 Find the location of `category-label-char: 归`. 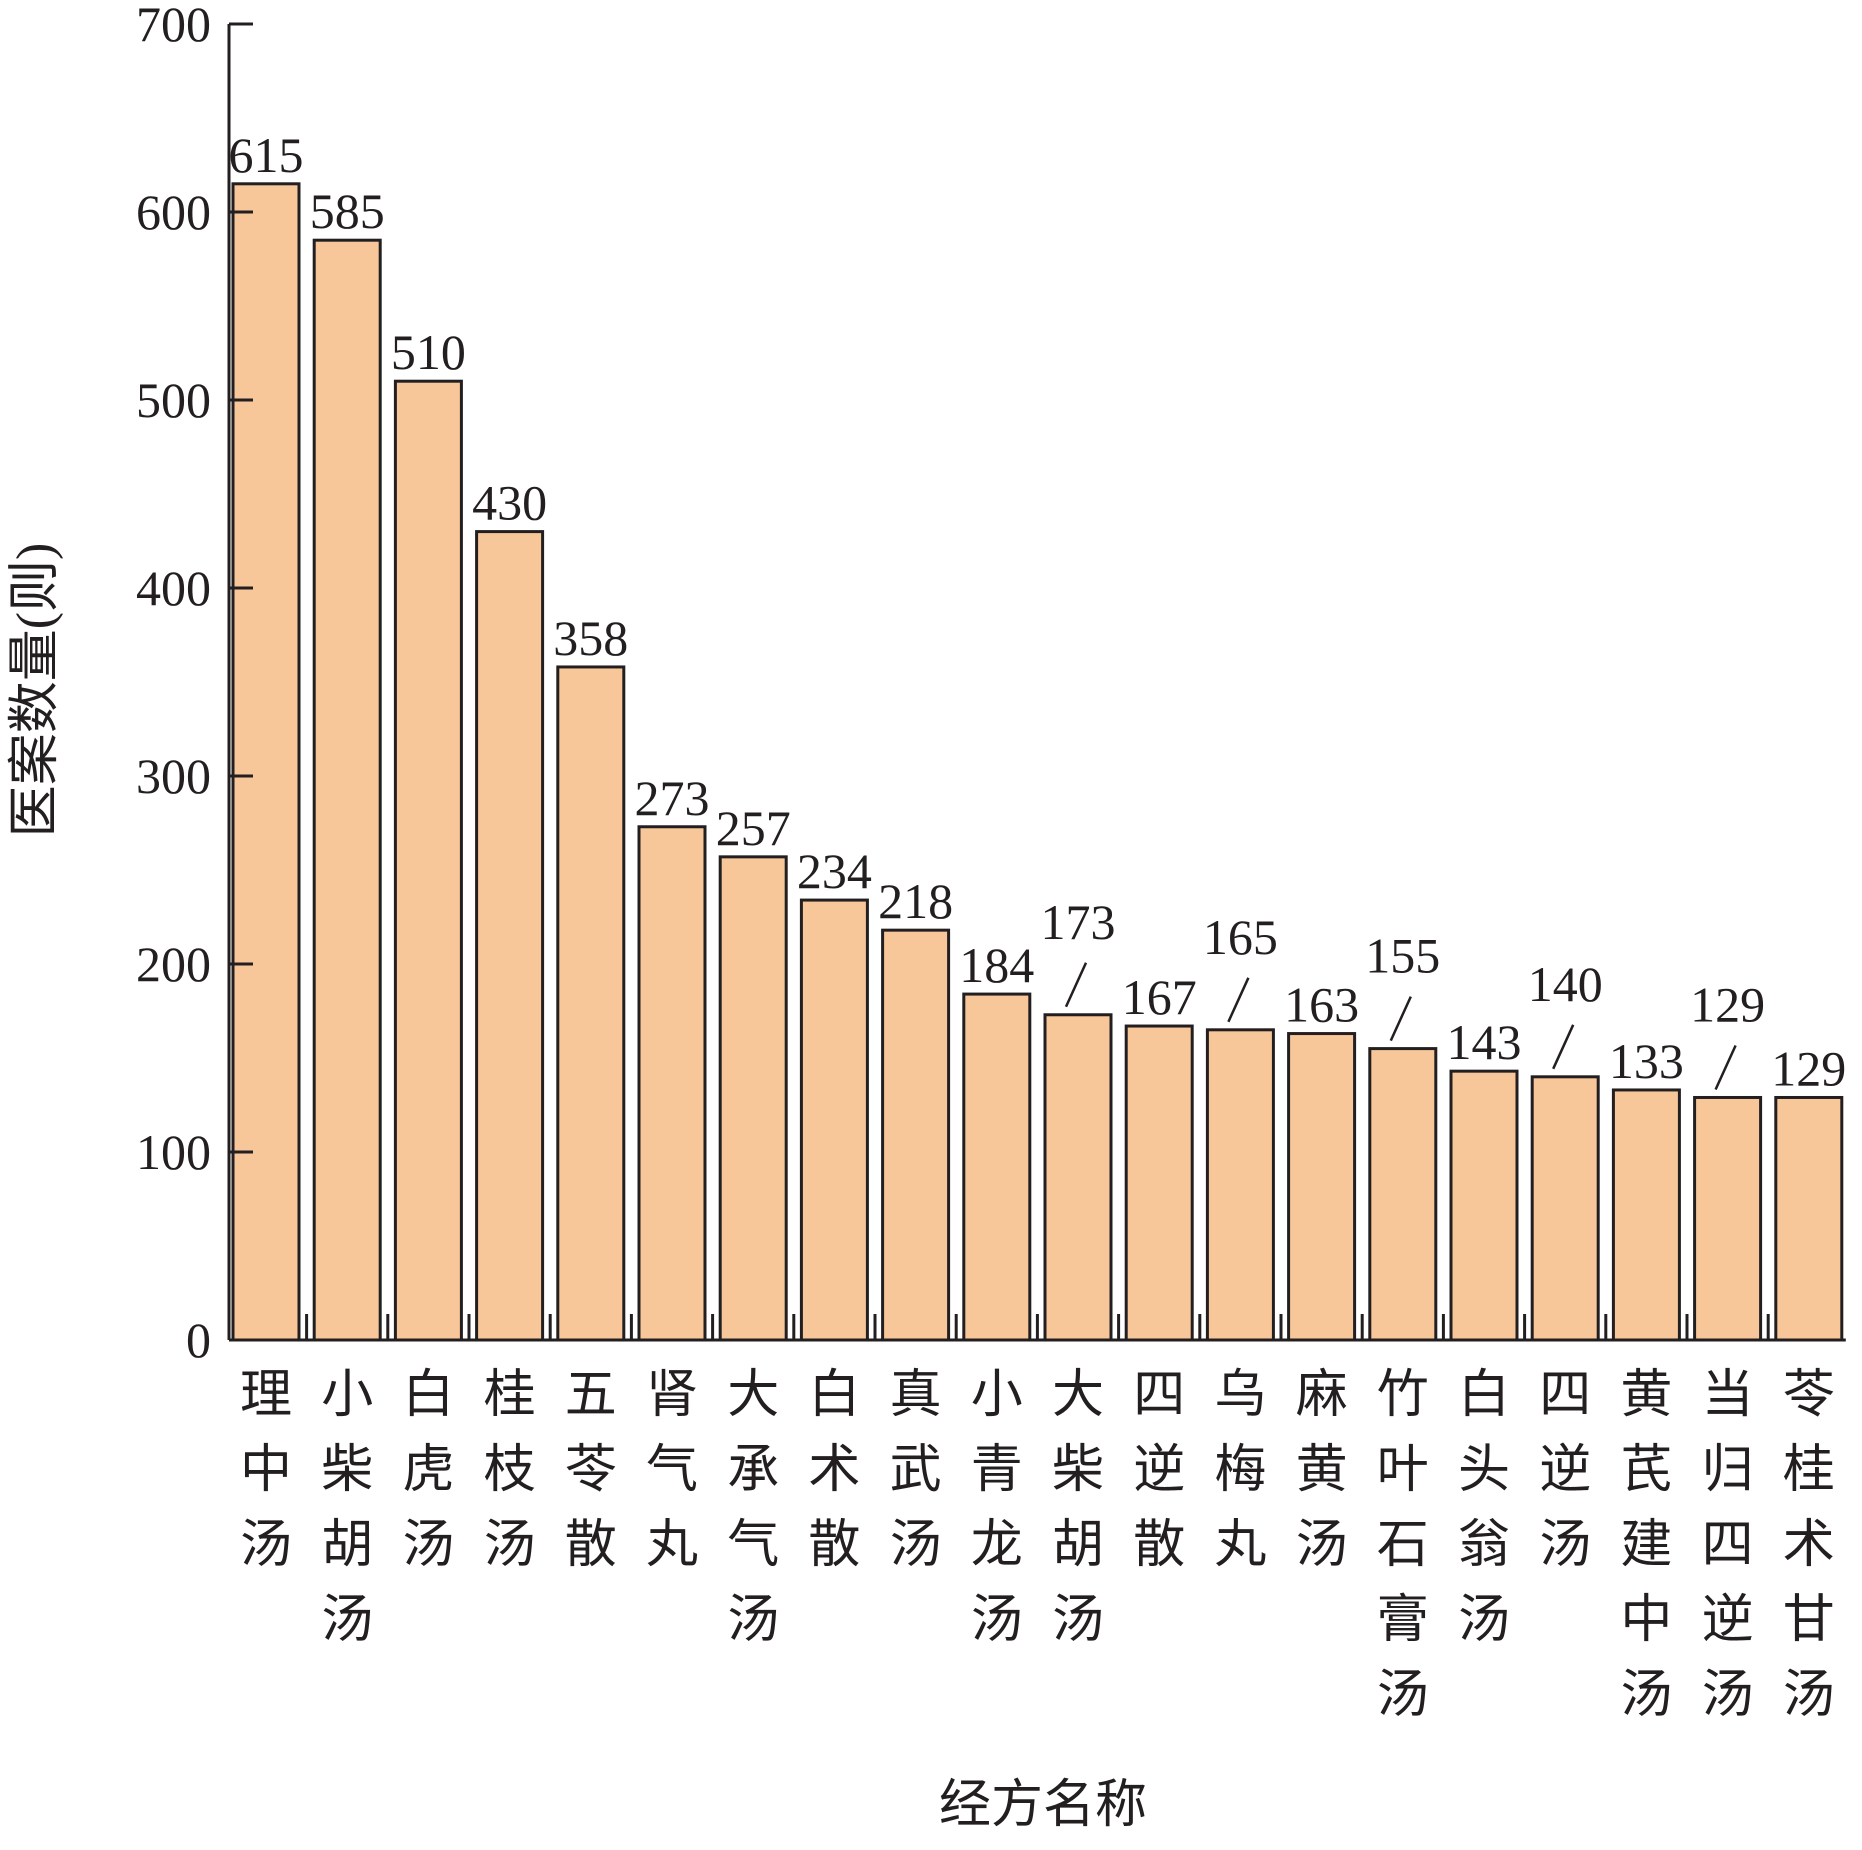

category-label-char: 归 is located at coordinates (1728, 1470).